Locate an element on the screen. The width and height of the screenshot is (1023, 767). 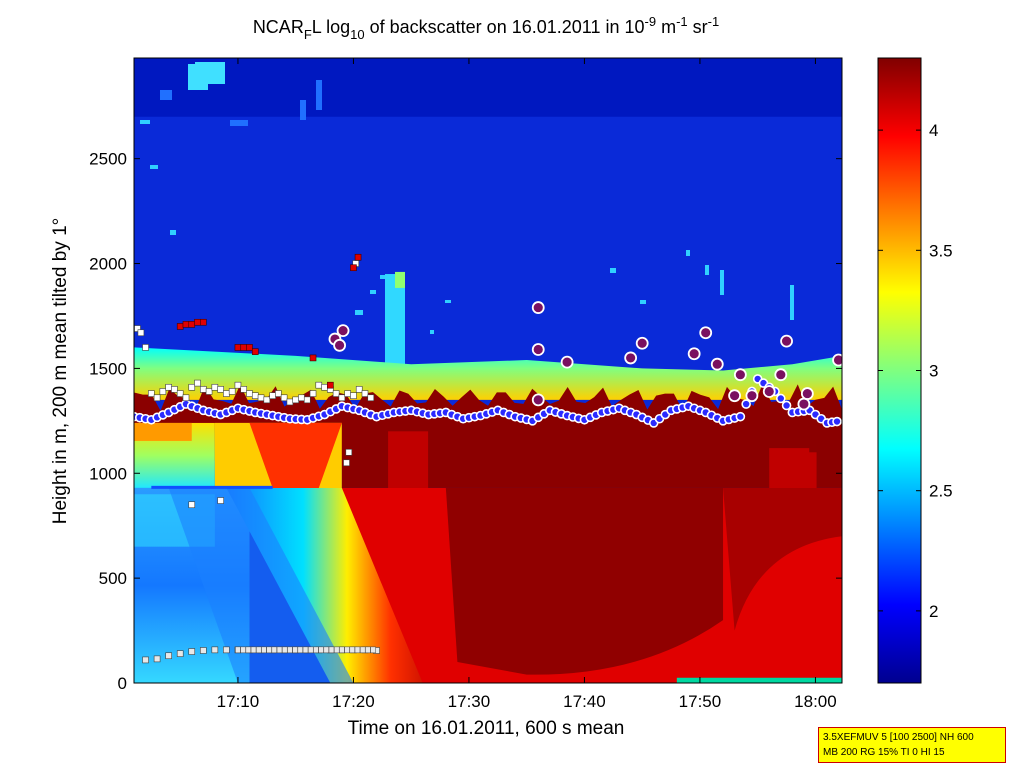
cbar-tick-label: 4 is located at coordinates (933, 130).